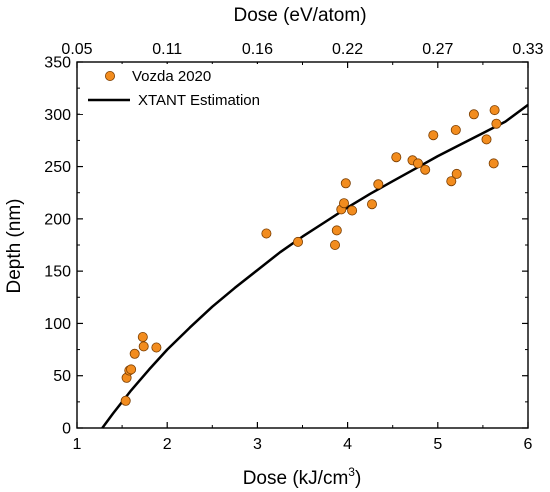 This screenshot has width=550, height=492. What do you see at coordinates (528, 444) in the screenshot?
I see `x-tick-label: 6` at bounding box center [528, 444].